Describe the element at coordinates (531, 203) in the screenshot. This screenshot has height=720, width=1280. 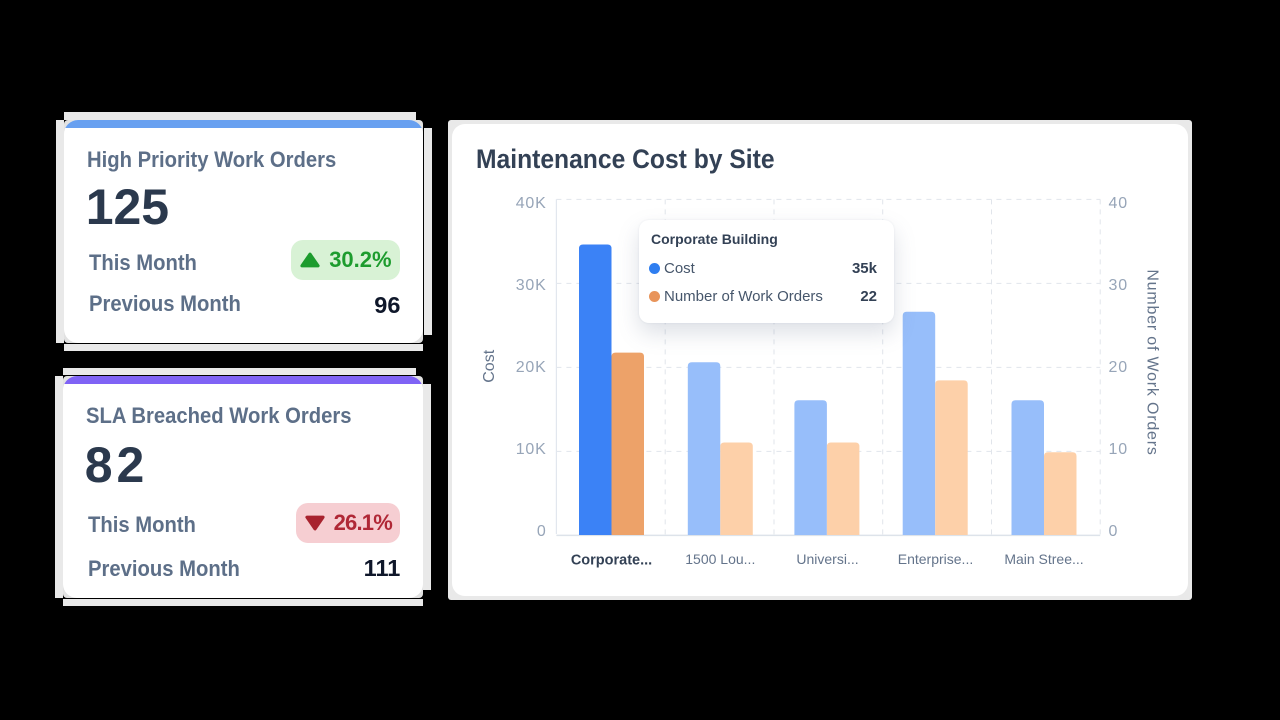
I see `svg-text: 40K` at that location.